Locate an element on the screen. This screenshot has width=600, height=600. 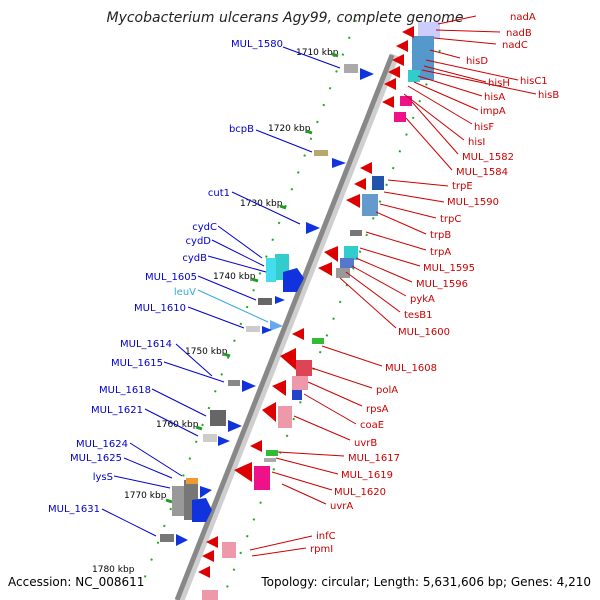
gene-label-nadB: nadB is located at coordinates (519, 33).